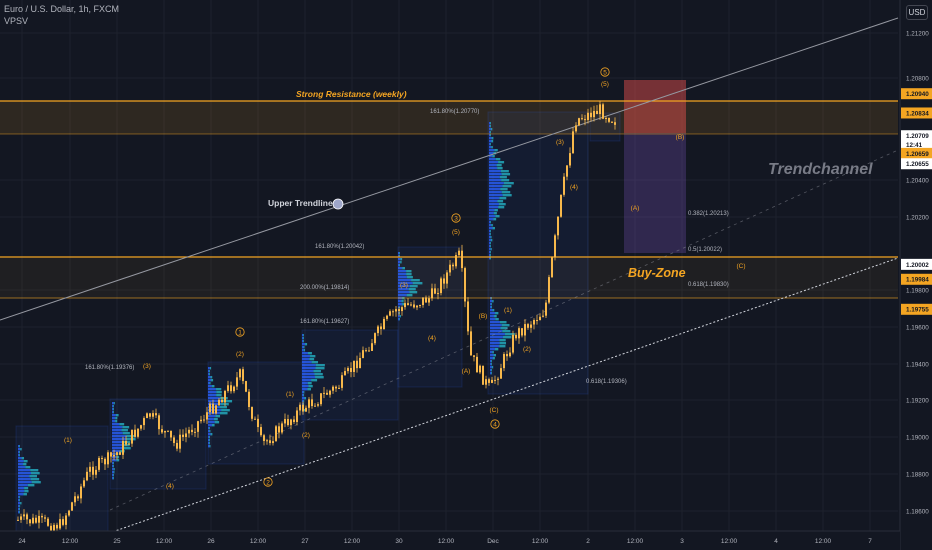 This screenshot has width=932, height=550. Describe the element at coordinates (62, 9) in the screenshot. I see `symbol-title: Euro / U.S. Dollar, 1h, FXCM` at that location.